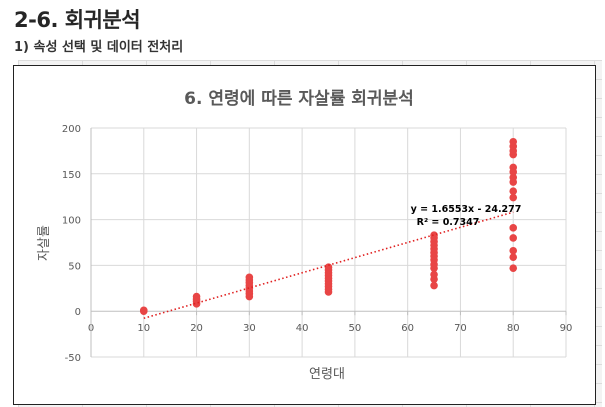 This screenshot has width=605, height=407. What do you see at coordinates (71, 129) in the screenshot?
I see `y-tick-label: 200` at bounding box center [71, 129].